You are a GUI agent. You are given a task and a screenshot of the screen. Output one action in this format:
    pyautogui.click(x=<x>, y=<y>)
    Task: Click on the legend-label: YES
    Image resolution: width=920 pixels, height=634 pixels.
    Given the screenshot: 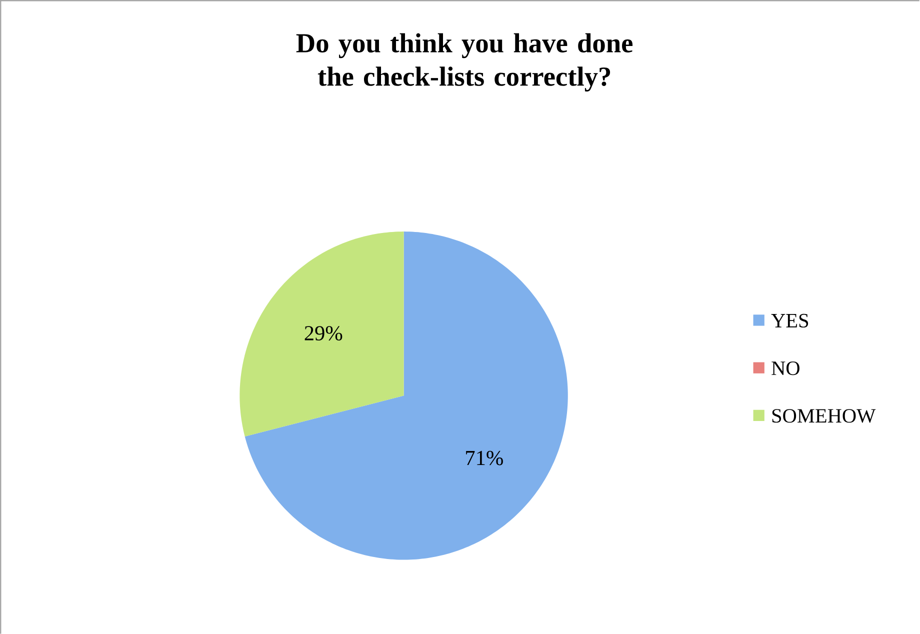 What is the action you would take?
    pyautogui.click(x=789, y=321)
    